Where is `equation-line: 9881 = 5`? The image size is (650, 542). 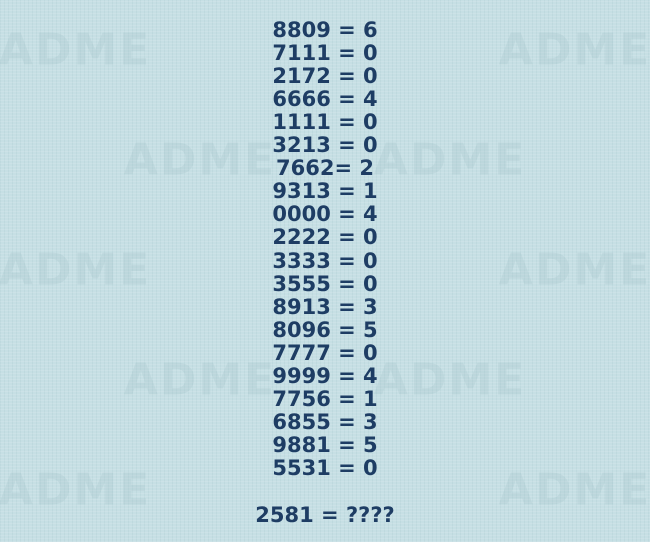 equation-line: 9881 = 5 is located at coordinates (325, 444).